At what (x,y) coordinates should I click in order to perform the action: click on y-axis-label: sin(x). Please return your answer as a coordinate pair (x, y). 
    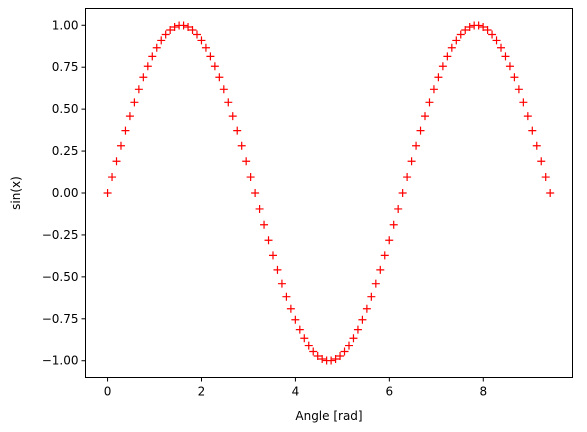
    Looking at the image, I should click on (16, 193).